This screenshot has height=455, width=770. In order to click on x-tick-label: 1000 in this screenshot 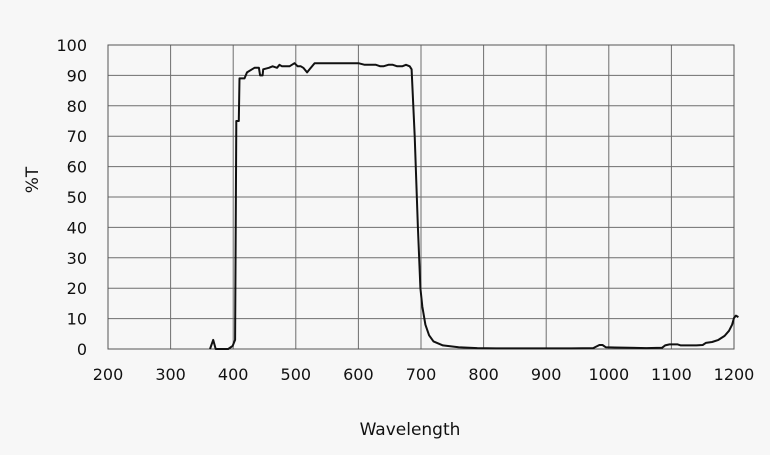, I will do `click(608, 374)`.